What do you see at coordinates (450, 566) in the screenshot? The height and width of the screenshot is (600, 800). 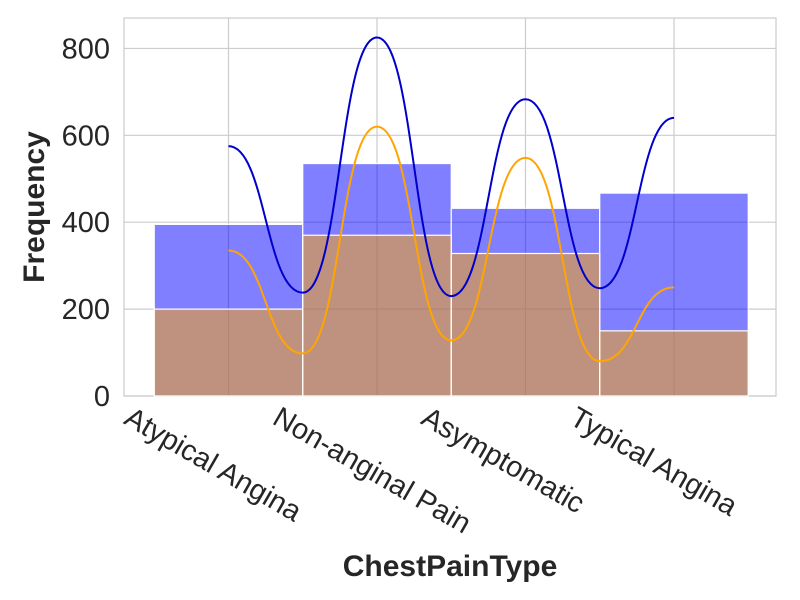 I see `x-axis-title: ChestPainType` at bounding box center [450, 566].